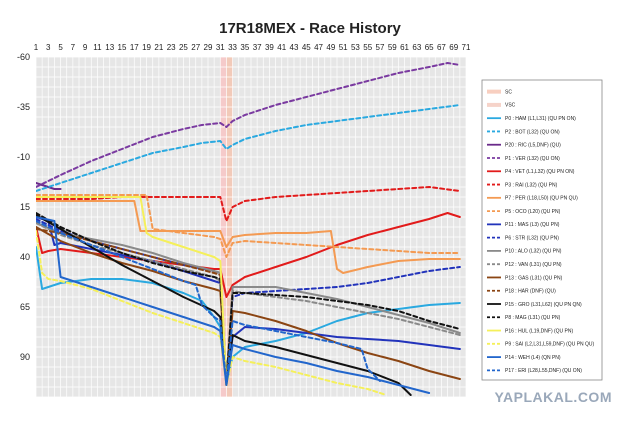  Describe the element at coordinates (257, 47) in the screenshot. I see `x-tick-label: 37` at that location.